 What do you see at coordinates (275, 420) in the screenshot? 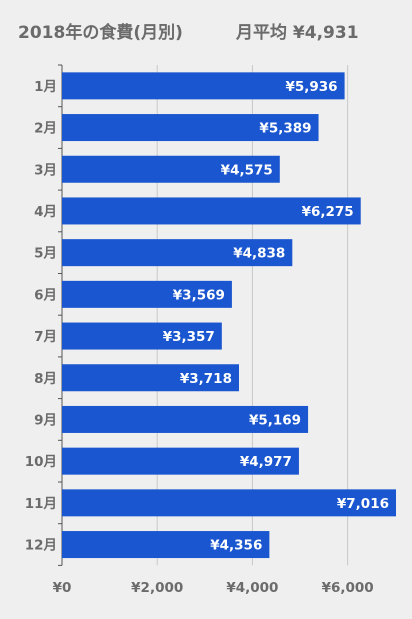
I see `bar-value-label: ¥5,169` at bounding box center [275, 420].